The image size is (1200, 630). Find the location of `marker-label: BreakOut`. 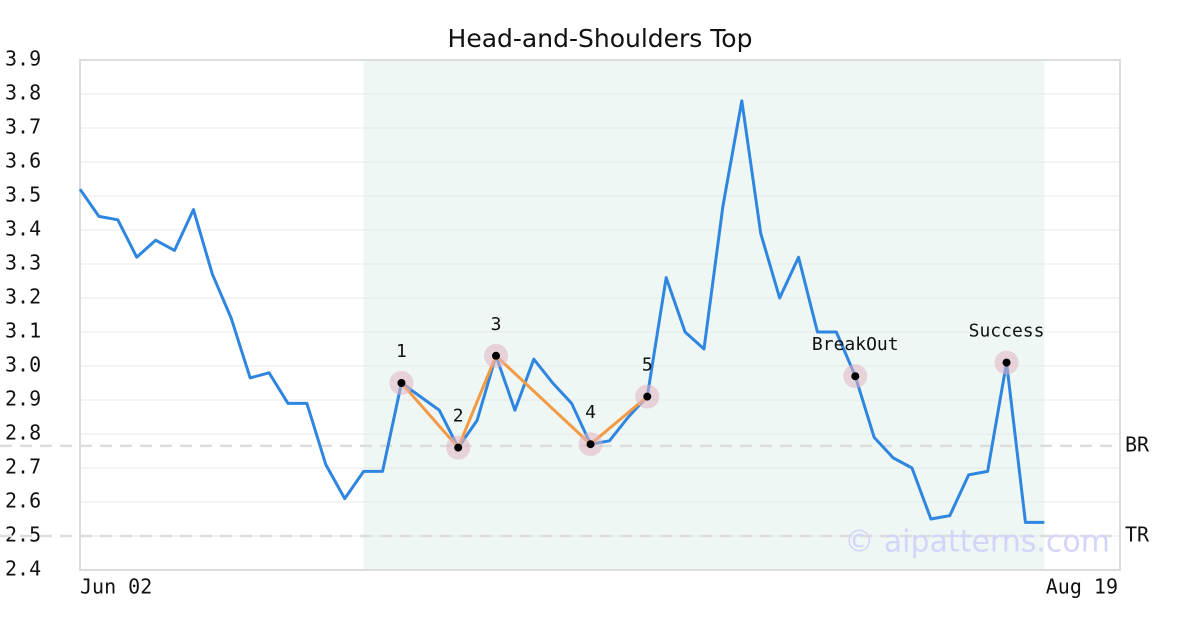

marker-label: BreakOut is located at coordinates (855, 344).